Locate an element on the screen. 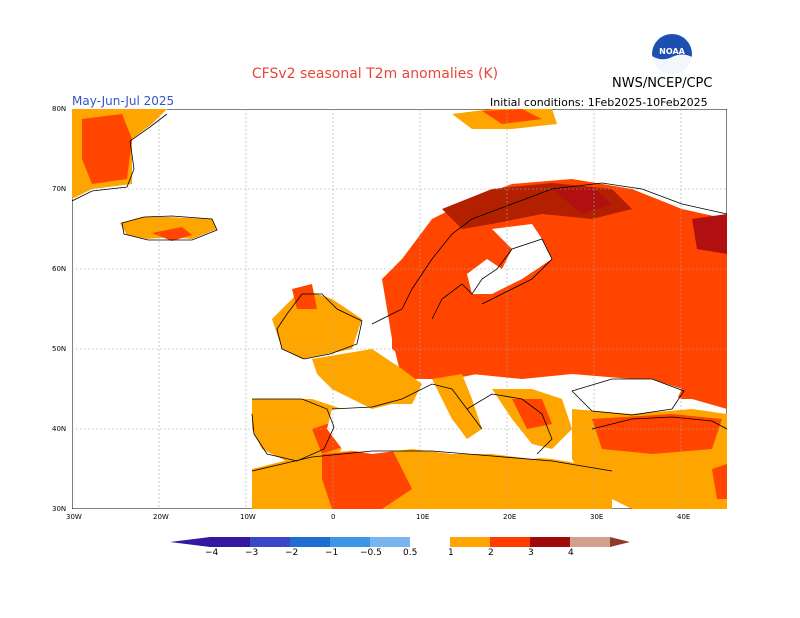  colorbar-label: 4 is located at coordinates (571, 553).